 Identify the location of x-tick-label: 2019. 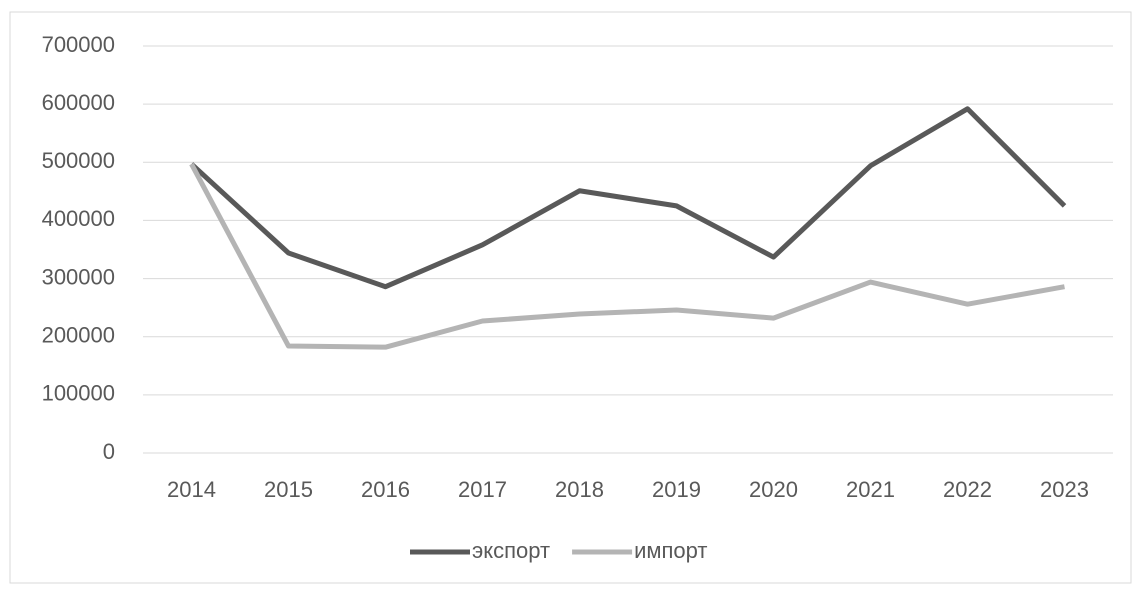
(676, 489).